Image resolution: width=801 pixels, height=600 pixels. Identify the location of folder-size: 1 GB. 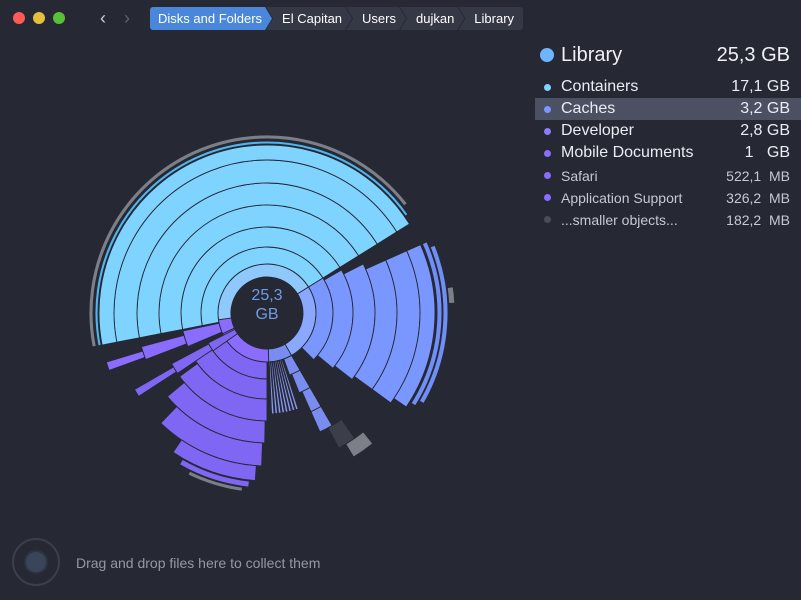
(767, 152).